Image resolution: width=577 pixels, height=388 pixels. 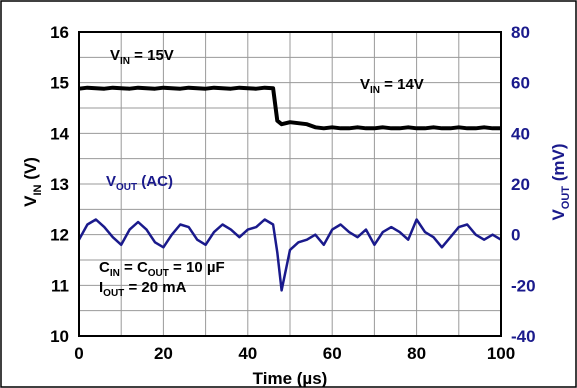 I want to click on right-tick-label: 0, so click(x=515, y=235).